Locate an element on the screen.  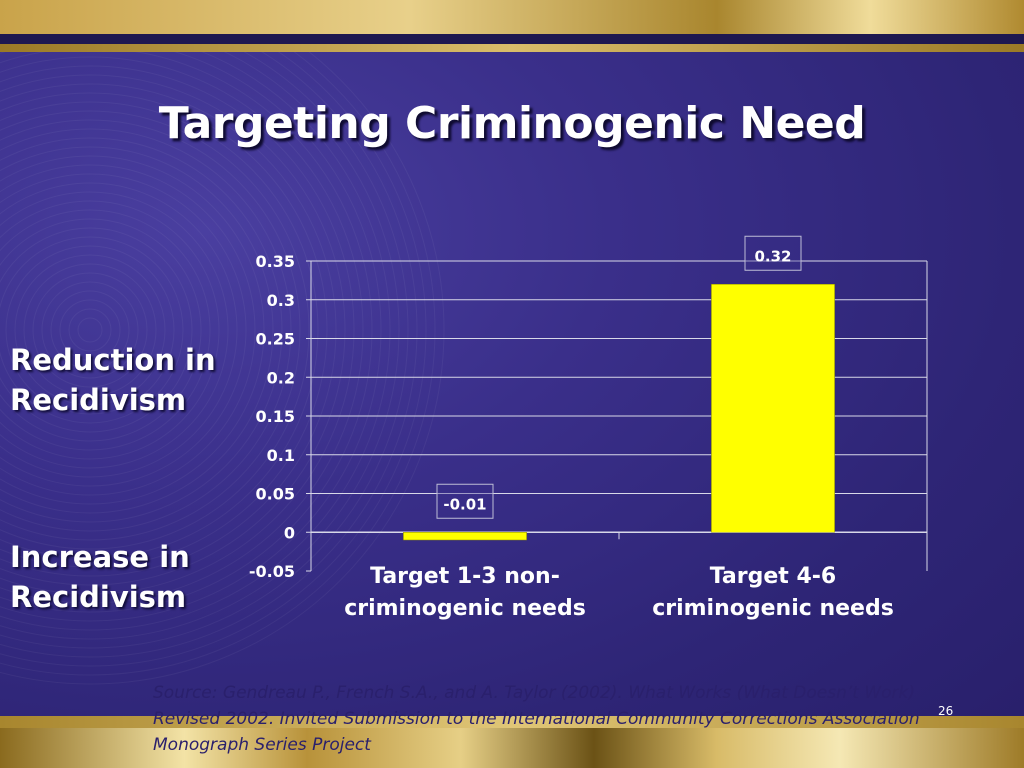
x-category-label: Target 4-6 is located at coordinates (773, 576).